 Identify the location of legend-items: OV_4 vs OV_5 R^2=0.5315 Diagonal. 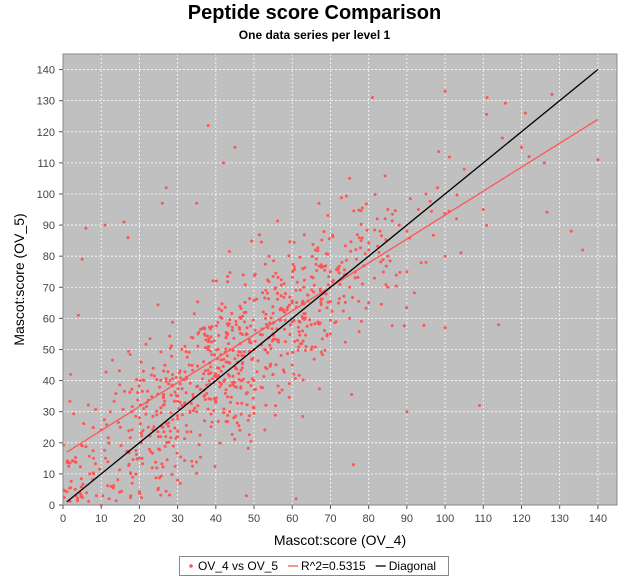
(312, 566).